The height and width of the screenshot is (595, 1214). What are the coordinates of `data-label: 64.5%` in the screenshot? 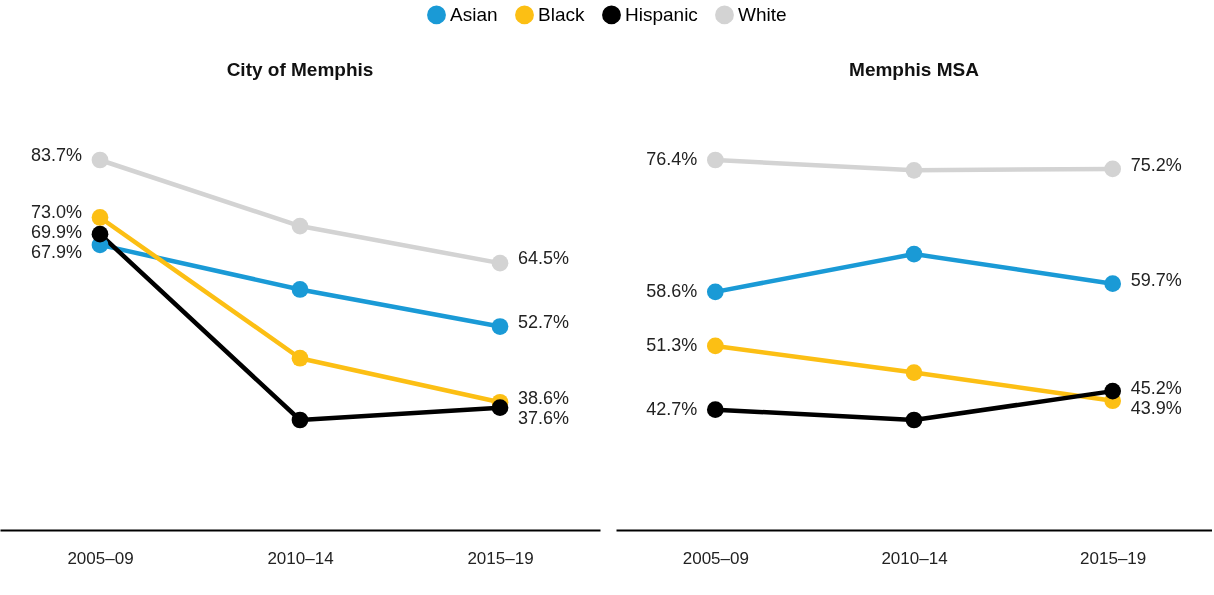 It's located at (544, 258).